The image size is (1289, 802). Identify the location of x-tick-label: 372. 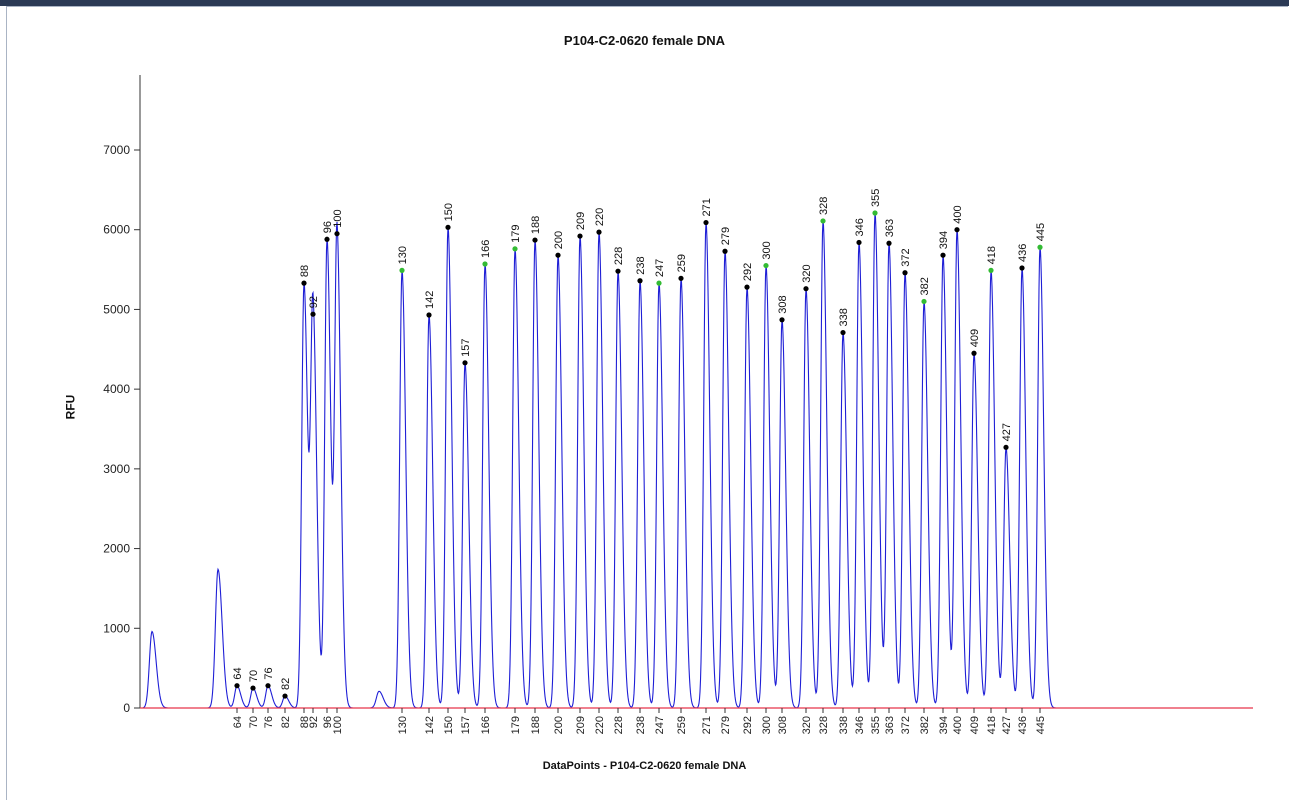
(906, 725).